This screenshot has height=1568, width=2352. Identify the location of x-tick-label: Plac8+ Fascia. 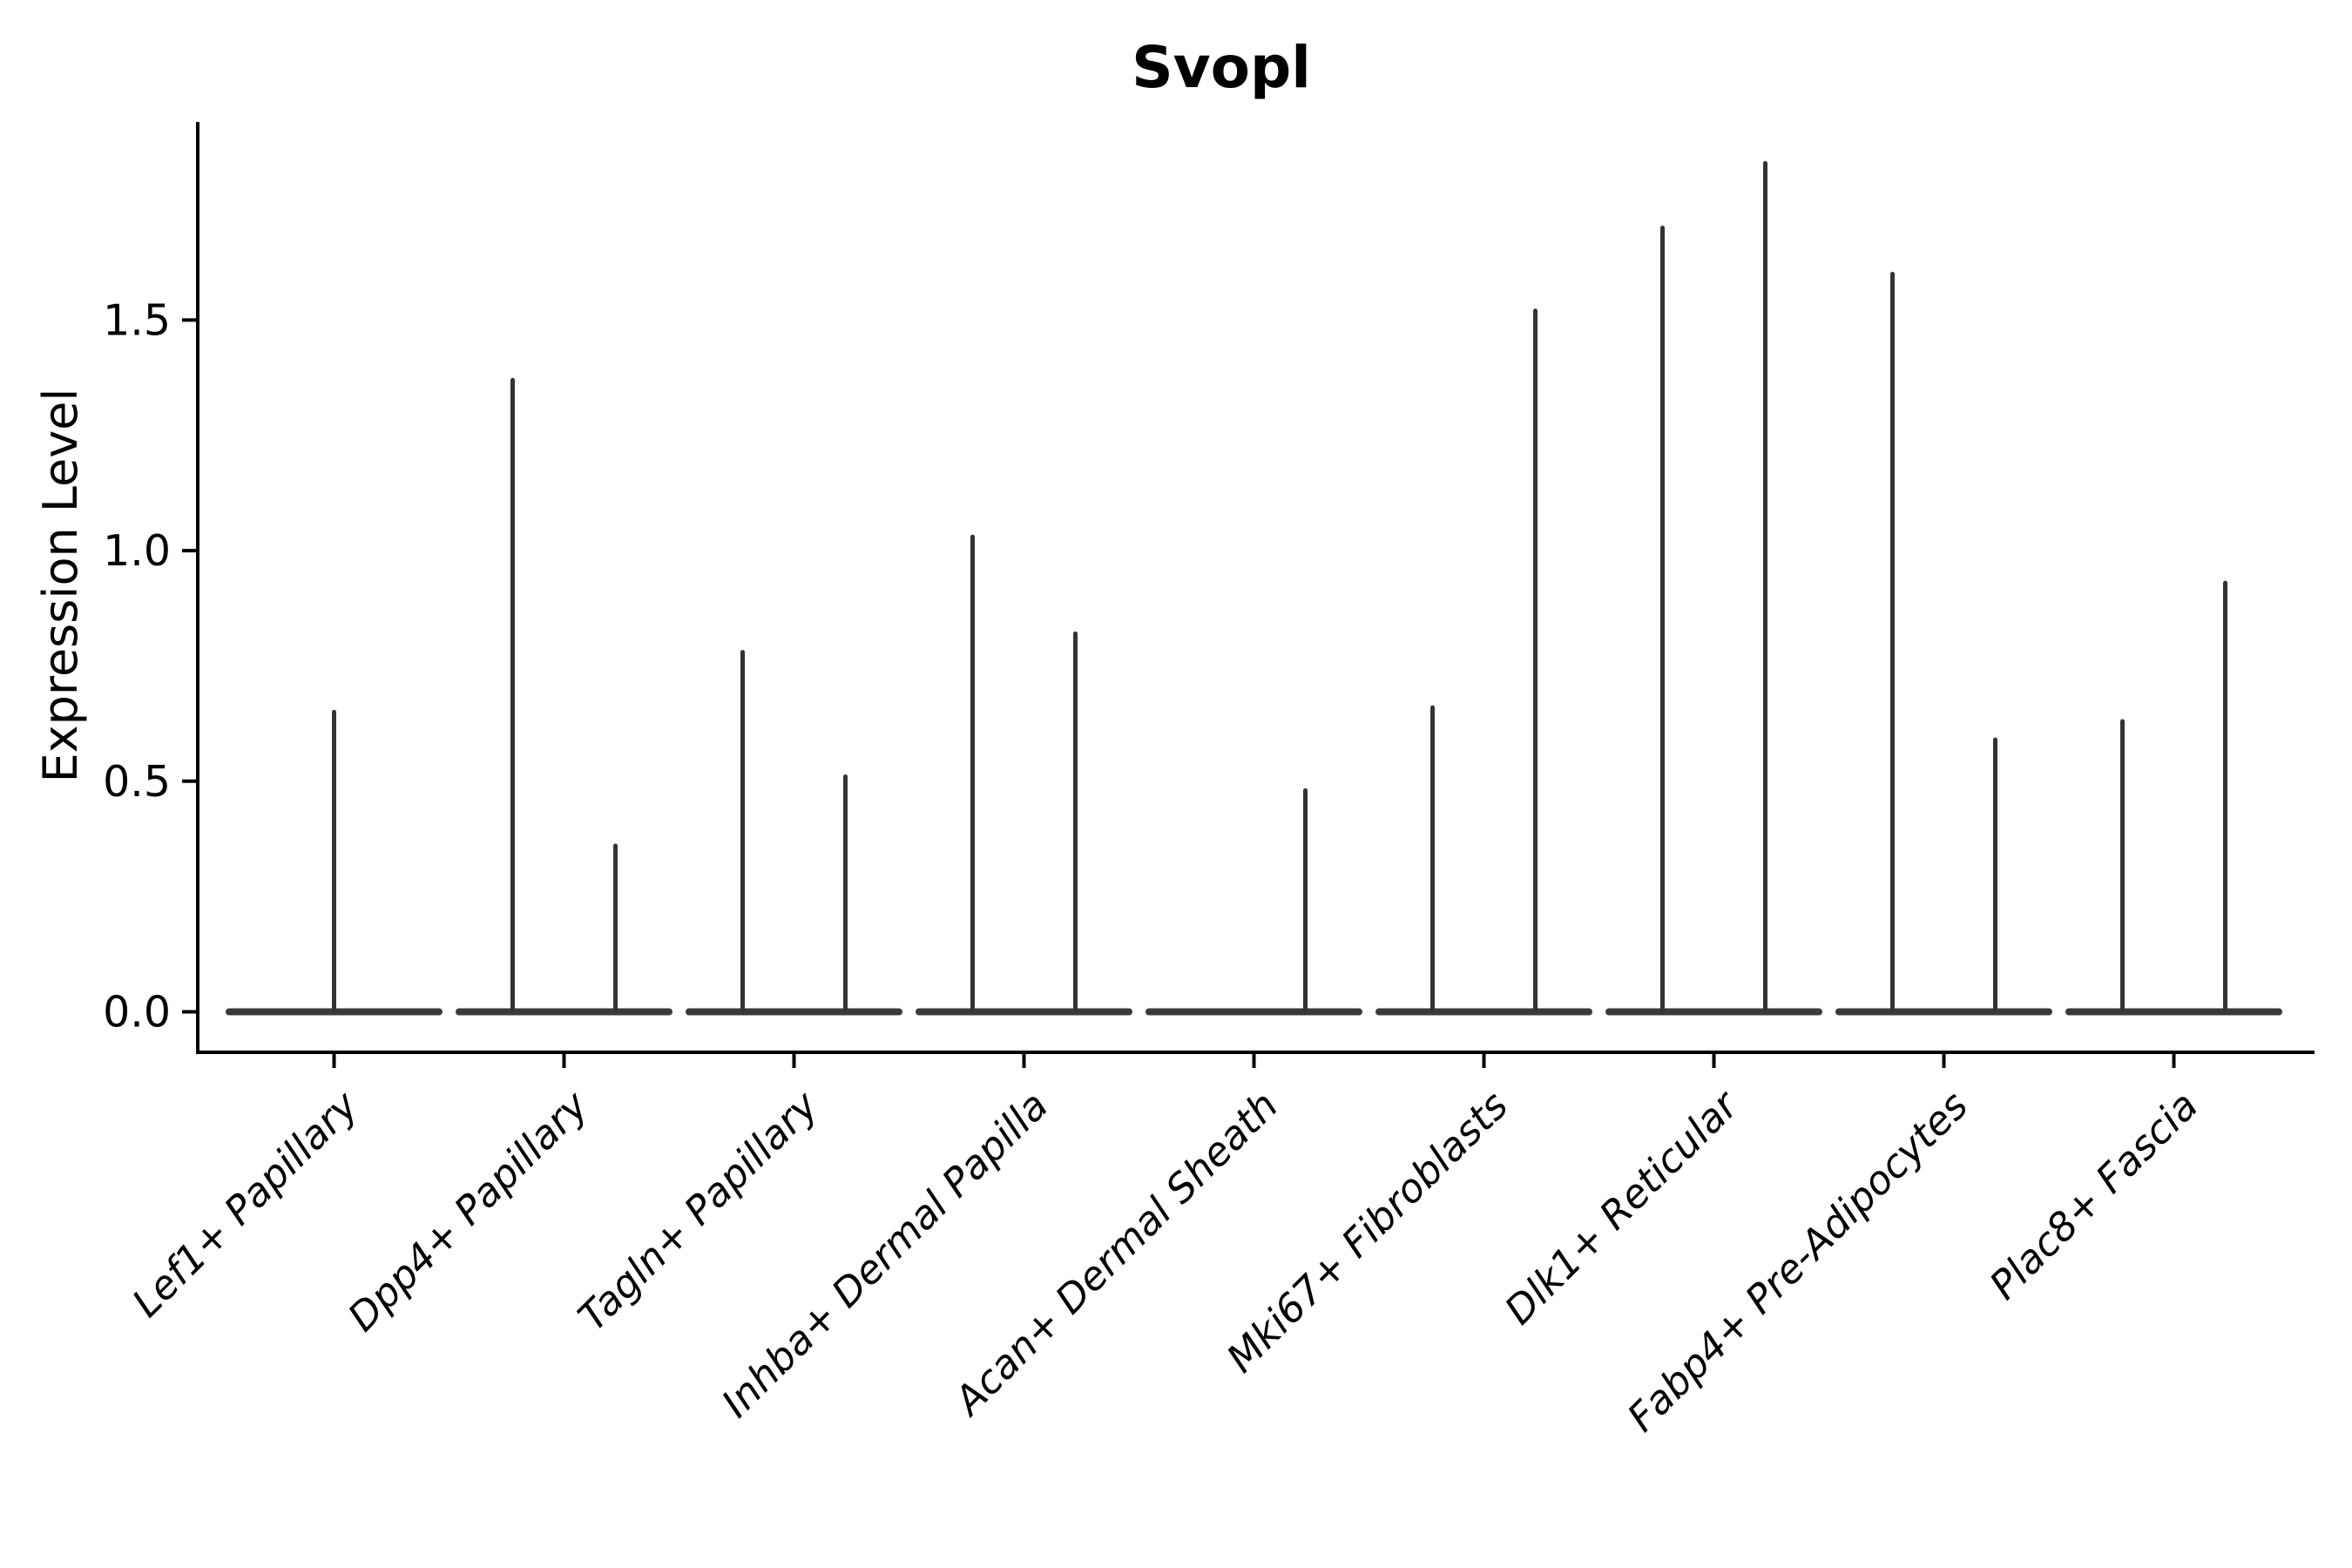
(2094, 1195).